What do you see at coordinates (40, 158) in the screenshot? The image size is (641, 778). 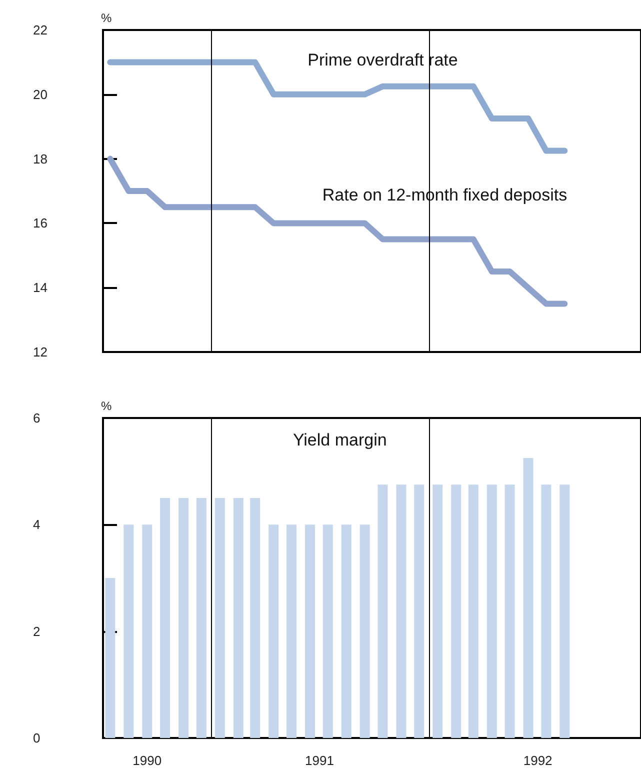 I see `y-tick-label: 18` at bounding box center [40, 158].